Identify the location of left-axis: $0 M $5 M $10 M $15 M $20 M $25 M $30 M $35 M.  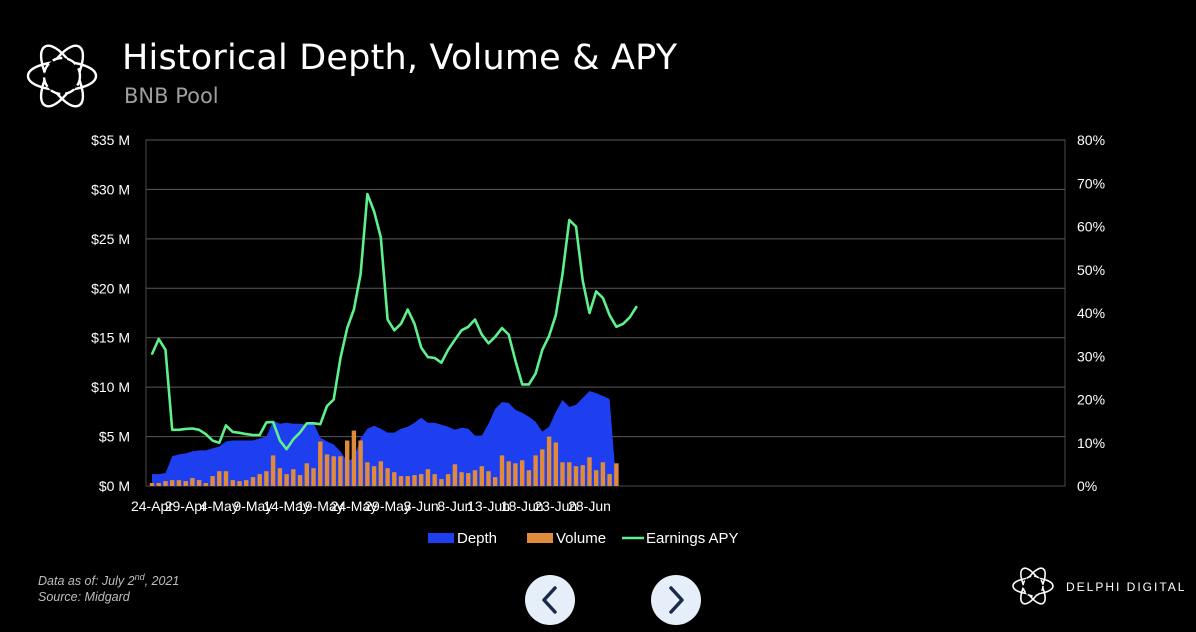
(110, 313).